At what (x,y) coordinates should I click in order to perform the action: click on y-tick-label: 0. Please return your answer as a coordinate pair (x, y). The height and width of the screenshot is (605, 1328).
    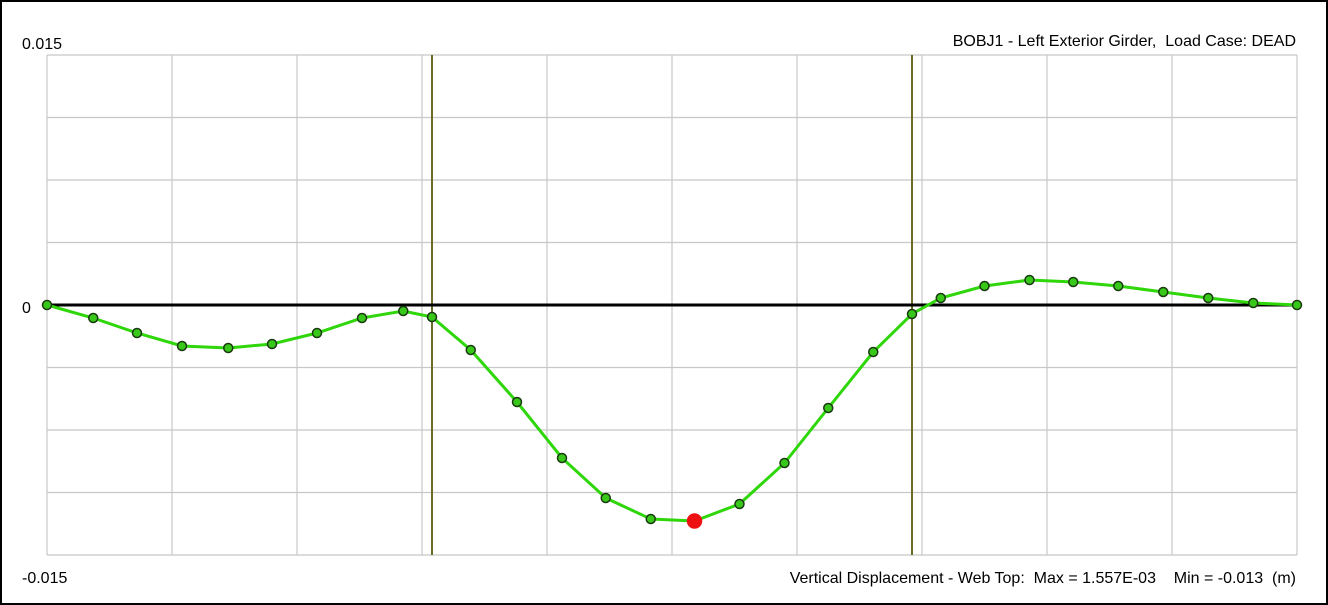
    Looking at the image, I should click on (26, 308).